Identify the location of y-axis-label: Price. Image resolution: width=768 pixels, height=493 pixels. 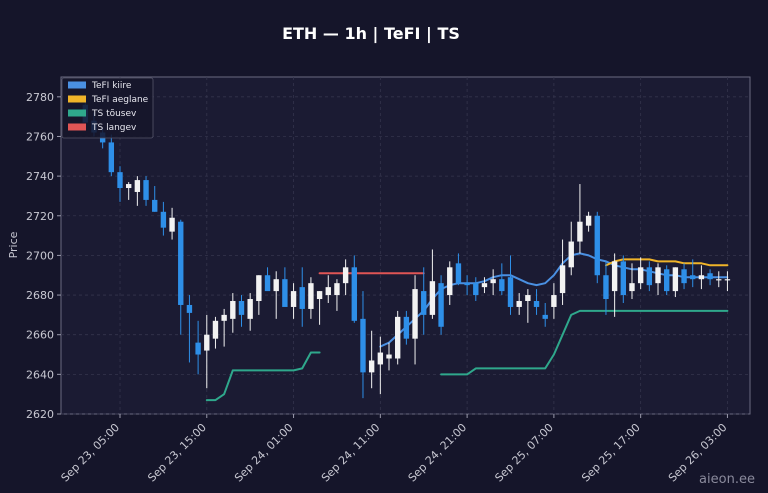
(13, 244).